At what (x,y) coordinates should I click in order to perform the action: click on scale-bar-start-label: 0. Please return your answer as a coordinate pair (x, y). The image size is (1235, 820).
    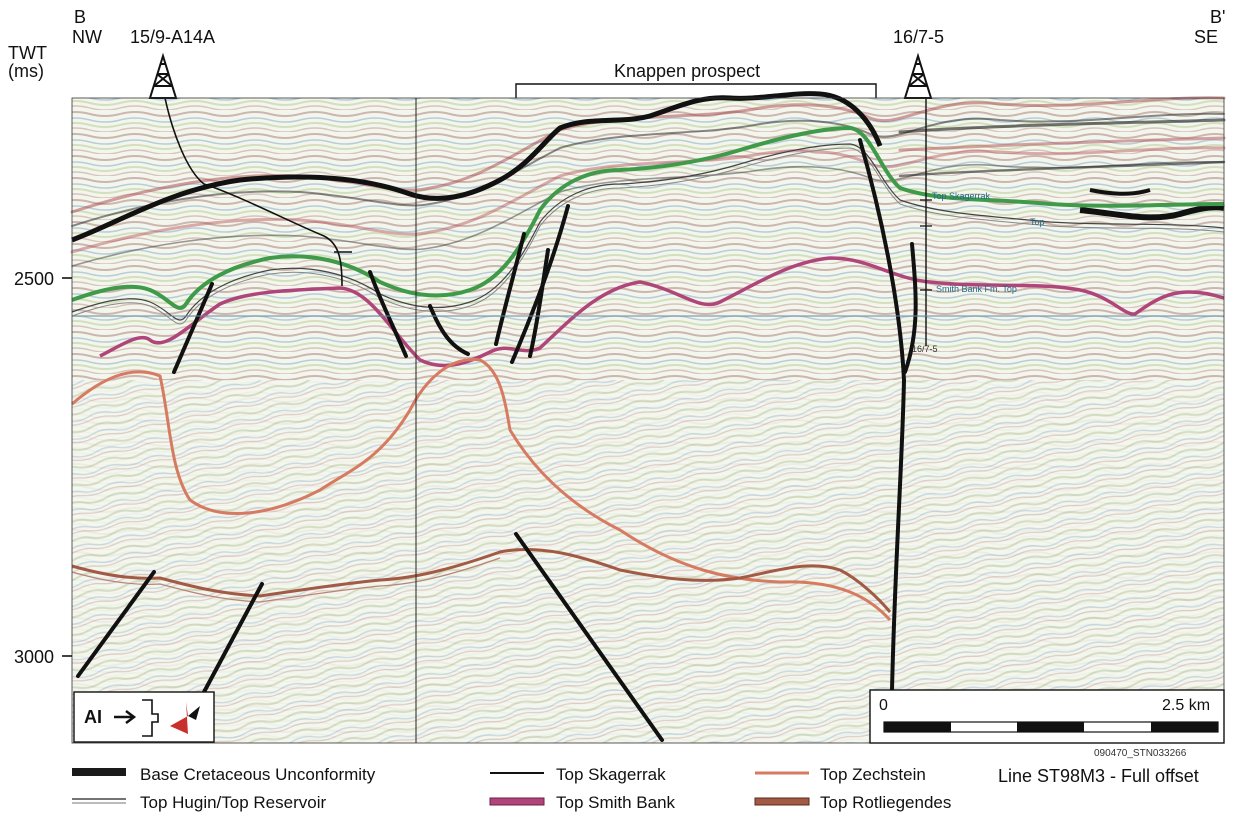
    Looking at the image, I should click on (883, 705).